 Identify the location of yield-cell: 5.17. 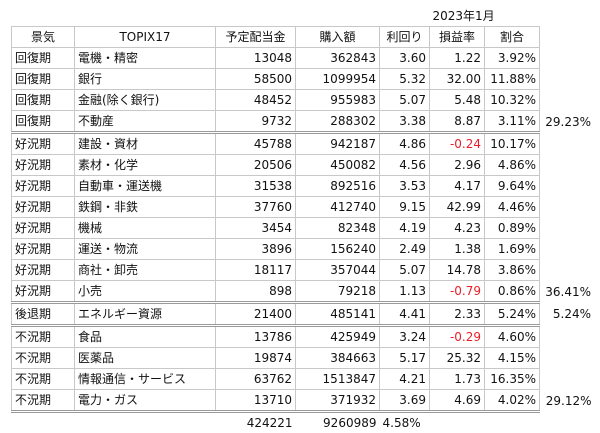
(404, 358).